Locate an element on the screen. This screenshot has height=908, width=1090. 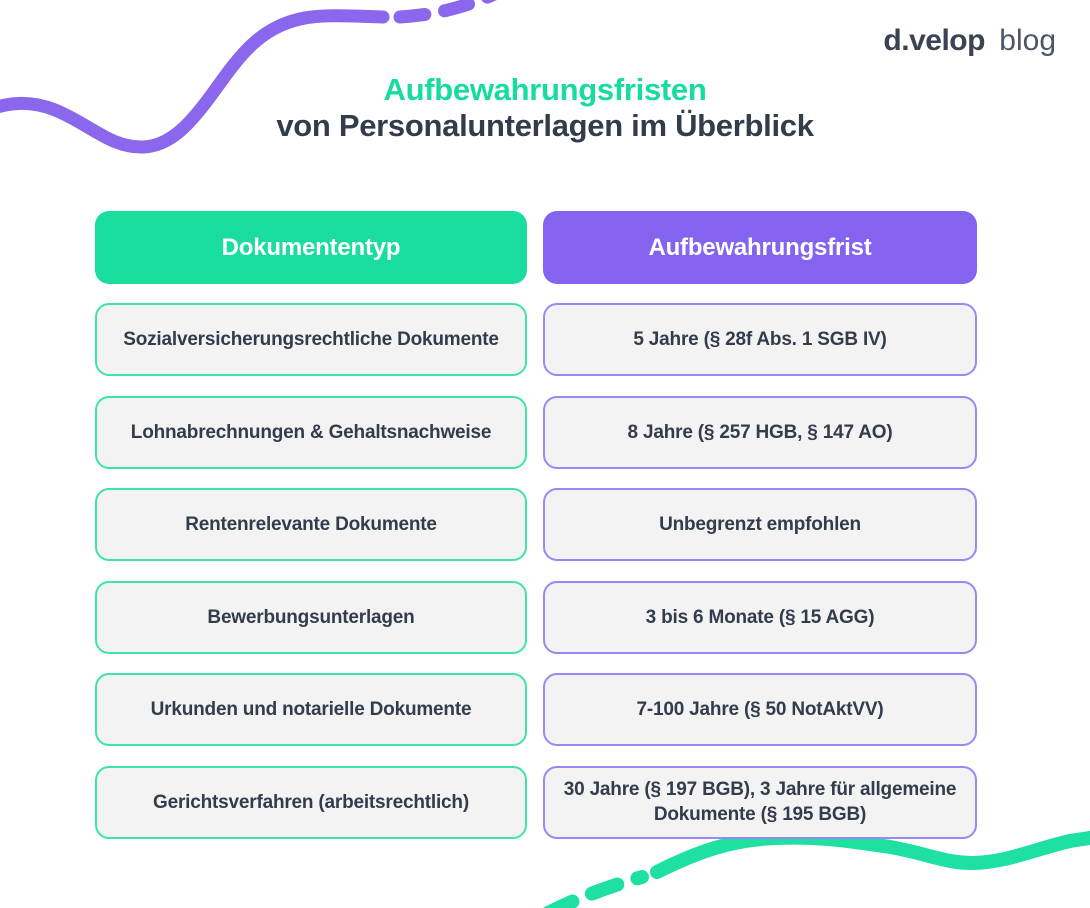
logo-brand-text: d.velop is located at coordinates (934, 40).